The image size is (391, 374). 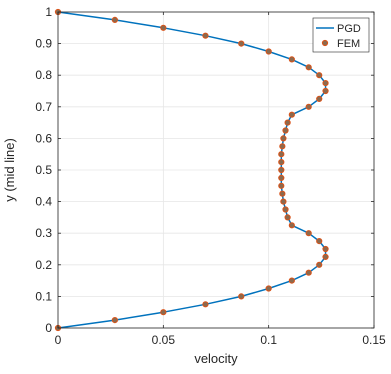 I want to click on legend-box, so click(x=341, y=35).